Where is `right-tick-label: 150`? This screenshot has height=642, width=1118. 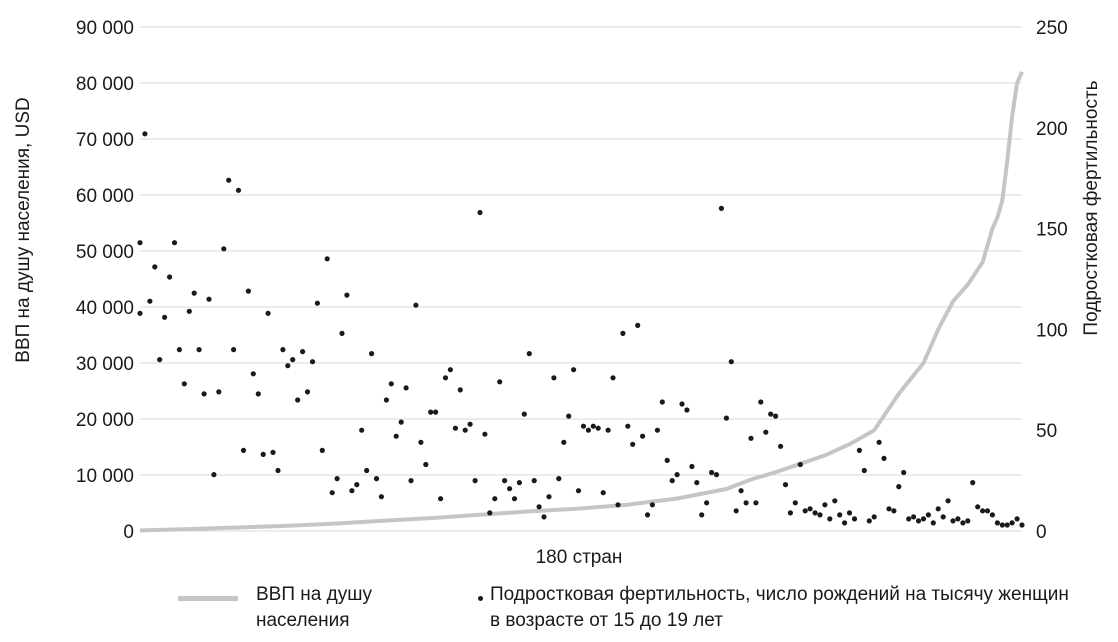
right-tick-label: 150 is located at coordinates (1052, 230).